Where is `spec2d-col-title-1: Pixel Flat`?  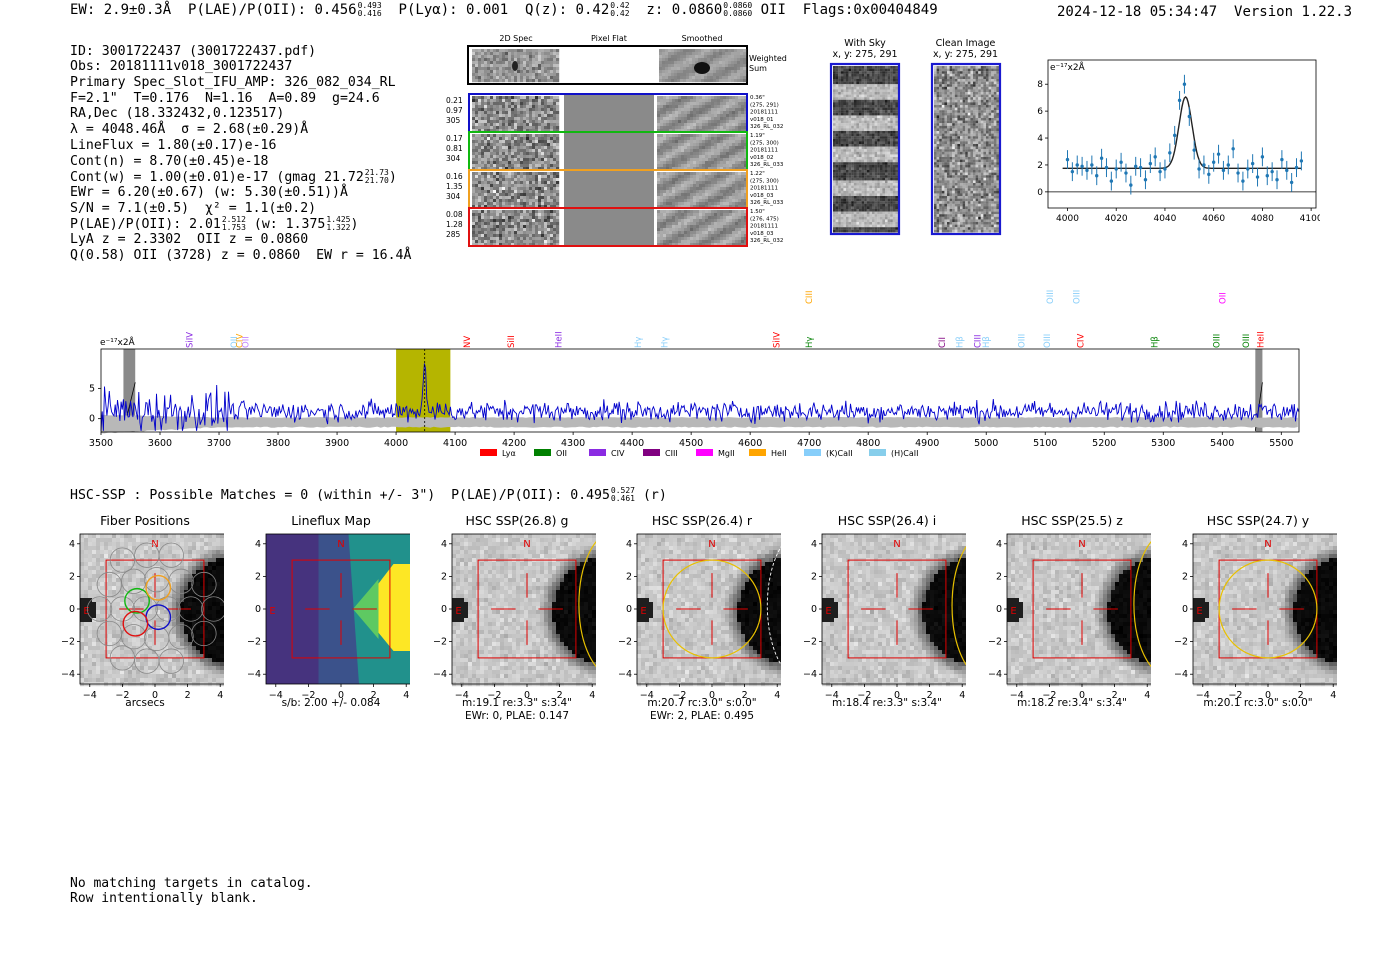
spec2d-col-title-1: Pixel Flat is located at coordinates (609, 38).